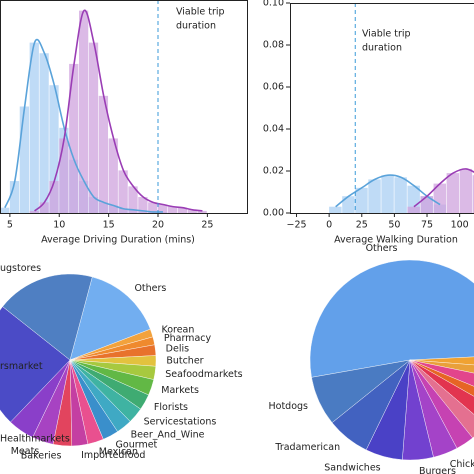  Describe the element at coordinates (21, 366) in the screenshot. I see `slice-label: rsmarket` at that location.